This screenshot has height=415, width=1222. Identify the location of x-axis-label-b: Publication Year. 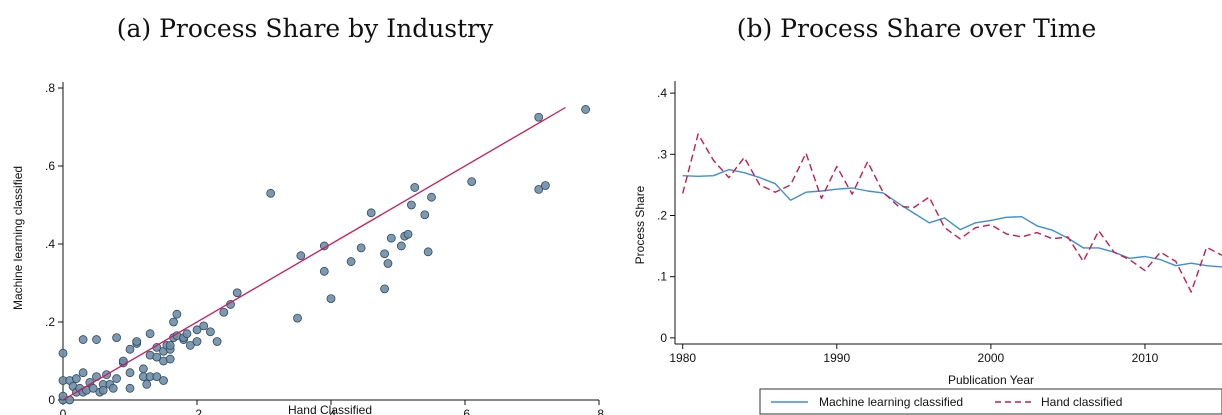
(991, 380).